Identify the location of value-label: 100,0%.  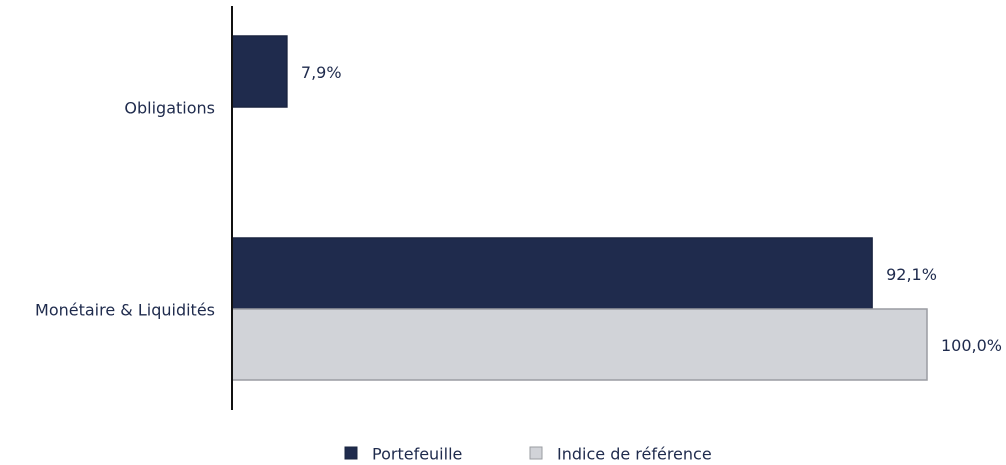
(971, 345).